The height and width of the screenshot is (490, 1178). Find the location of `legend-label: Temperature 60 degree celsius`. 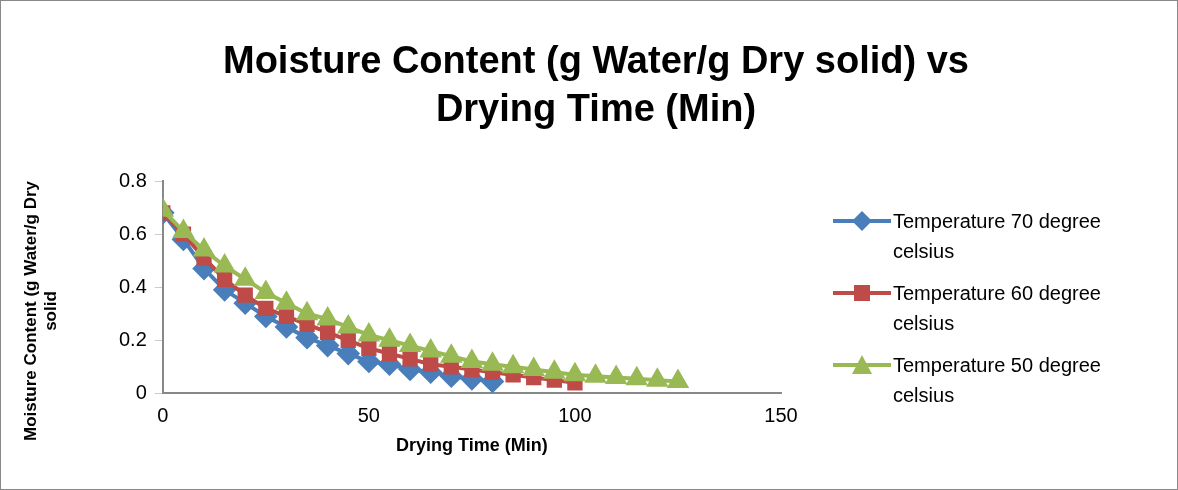

legend-label: Temperature 60 degree celsius is located at coordinates (997, 308).